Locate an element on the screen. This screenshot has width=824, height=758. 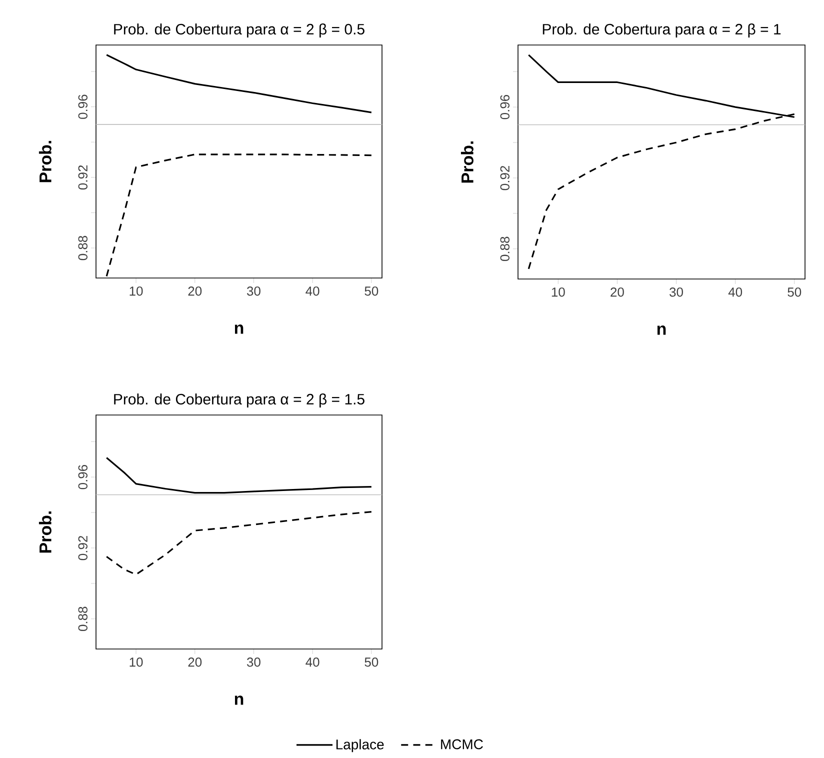
legend-label: MCMC is located at coordinates (462, 744).